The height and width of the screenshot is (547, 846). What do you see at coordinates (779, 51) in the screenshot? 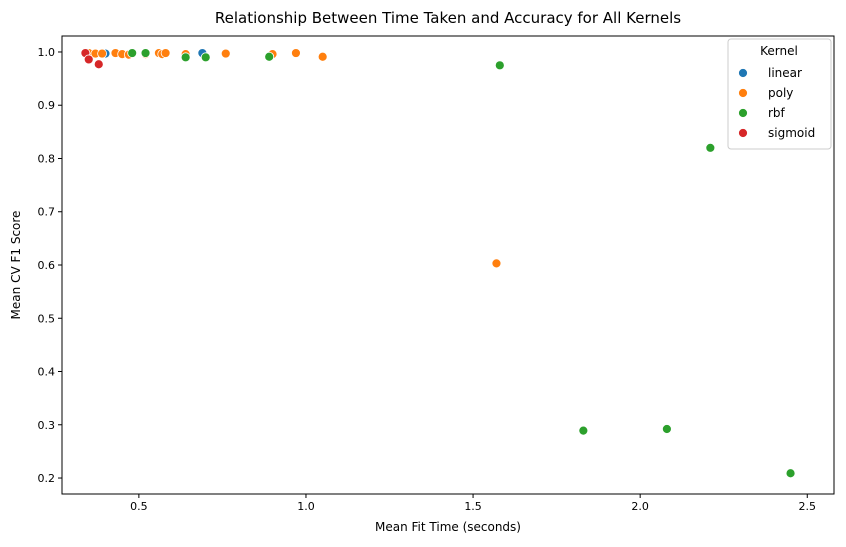
I see `legend-title: Kernel` at bounding box center [779, 51].